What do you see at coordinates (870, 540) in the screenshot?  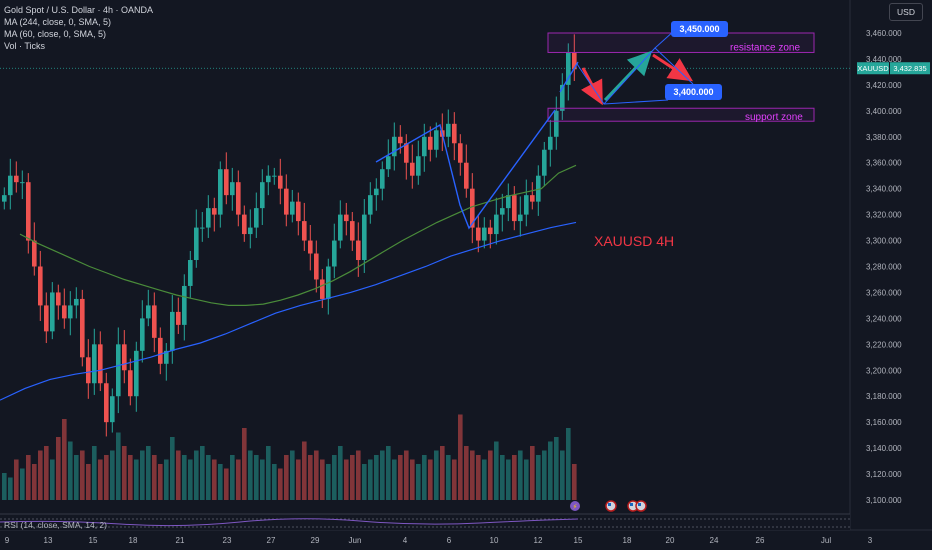 I see `time-tick-label: 3` at bounding box center [870, 540].